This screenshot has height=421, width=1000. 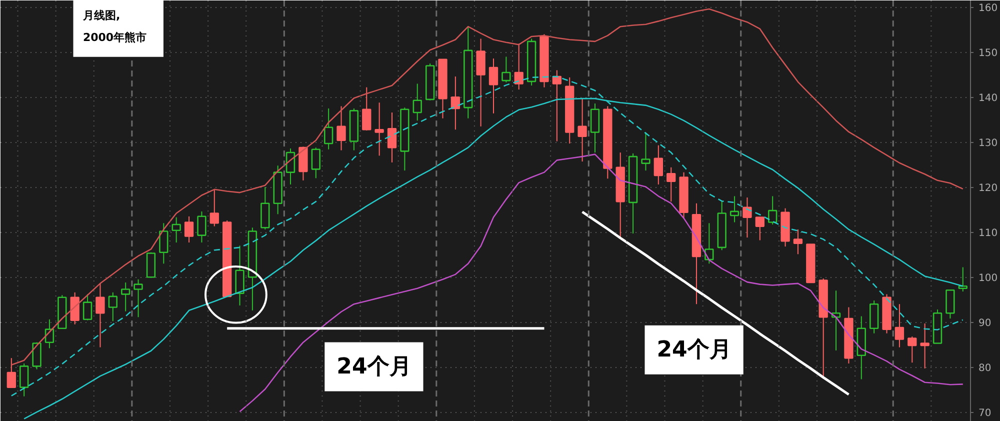 What do you see at coordinates (114, 37) in the screenshot?
I see `annotation: 2000年熊市` at bounding box center [114, 37].